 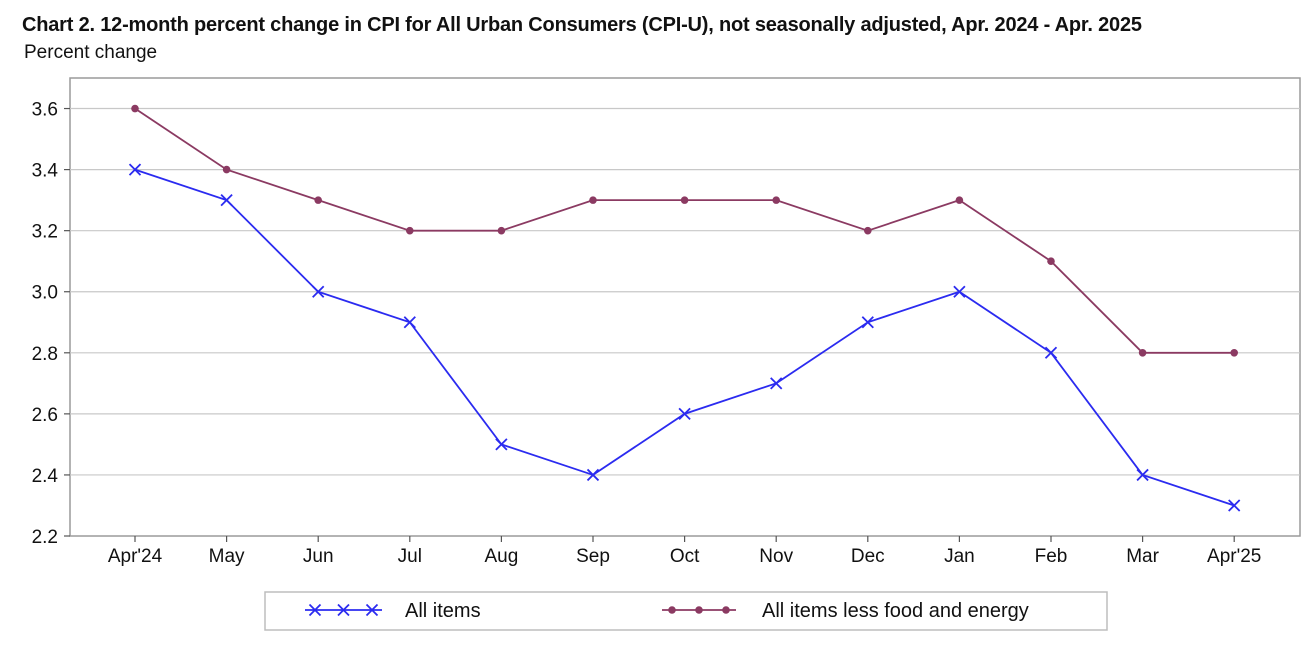 I want to click on legend-label: All items less food and energy, so click(x=895, y=611).